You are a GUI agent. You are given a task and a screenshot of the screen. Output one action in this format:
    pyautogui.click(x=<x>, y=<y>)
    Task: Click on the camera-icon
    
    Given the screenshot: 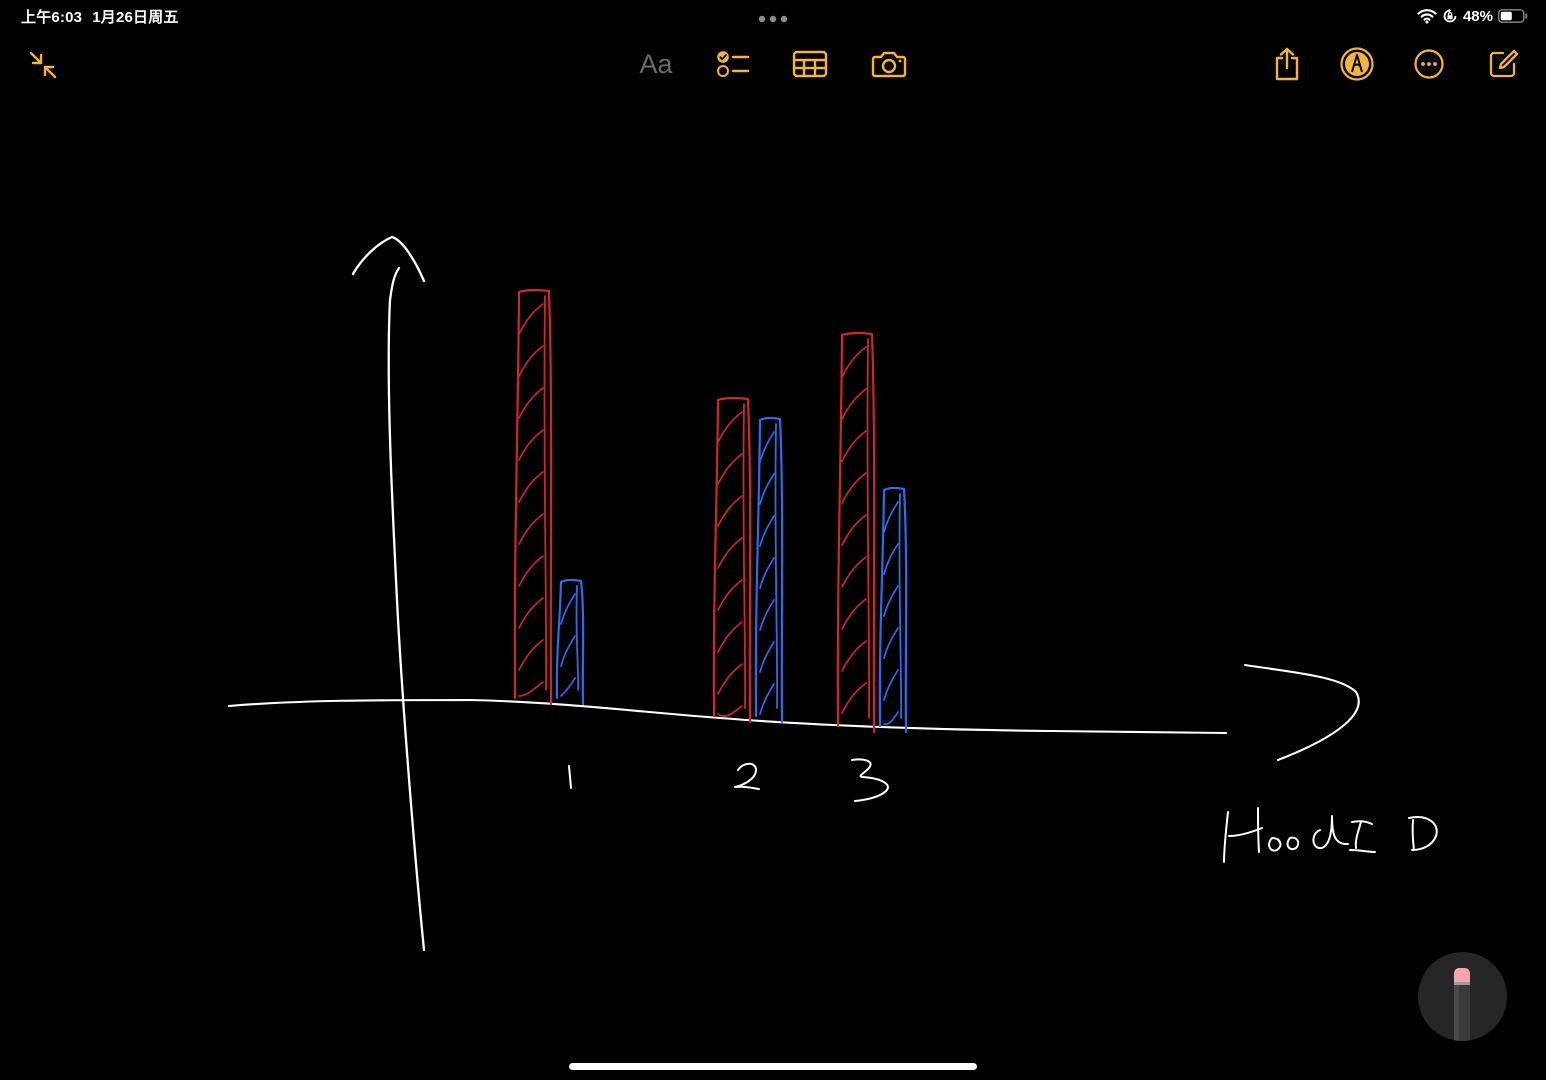 What is the action you would take?
    pyautogui.click(x=889, y=64)
    